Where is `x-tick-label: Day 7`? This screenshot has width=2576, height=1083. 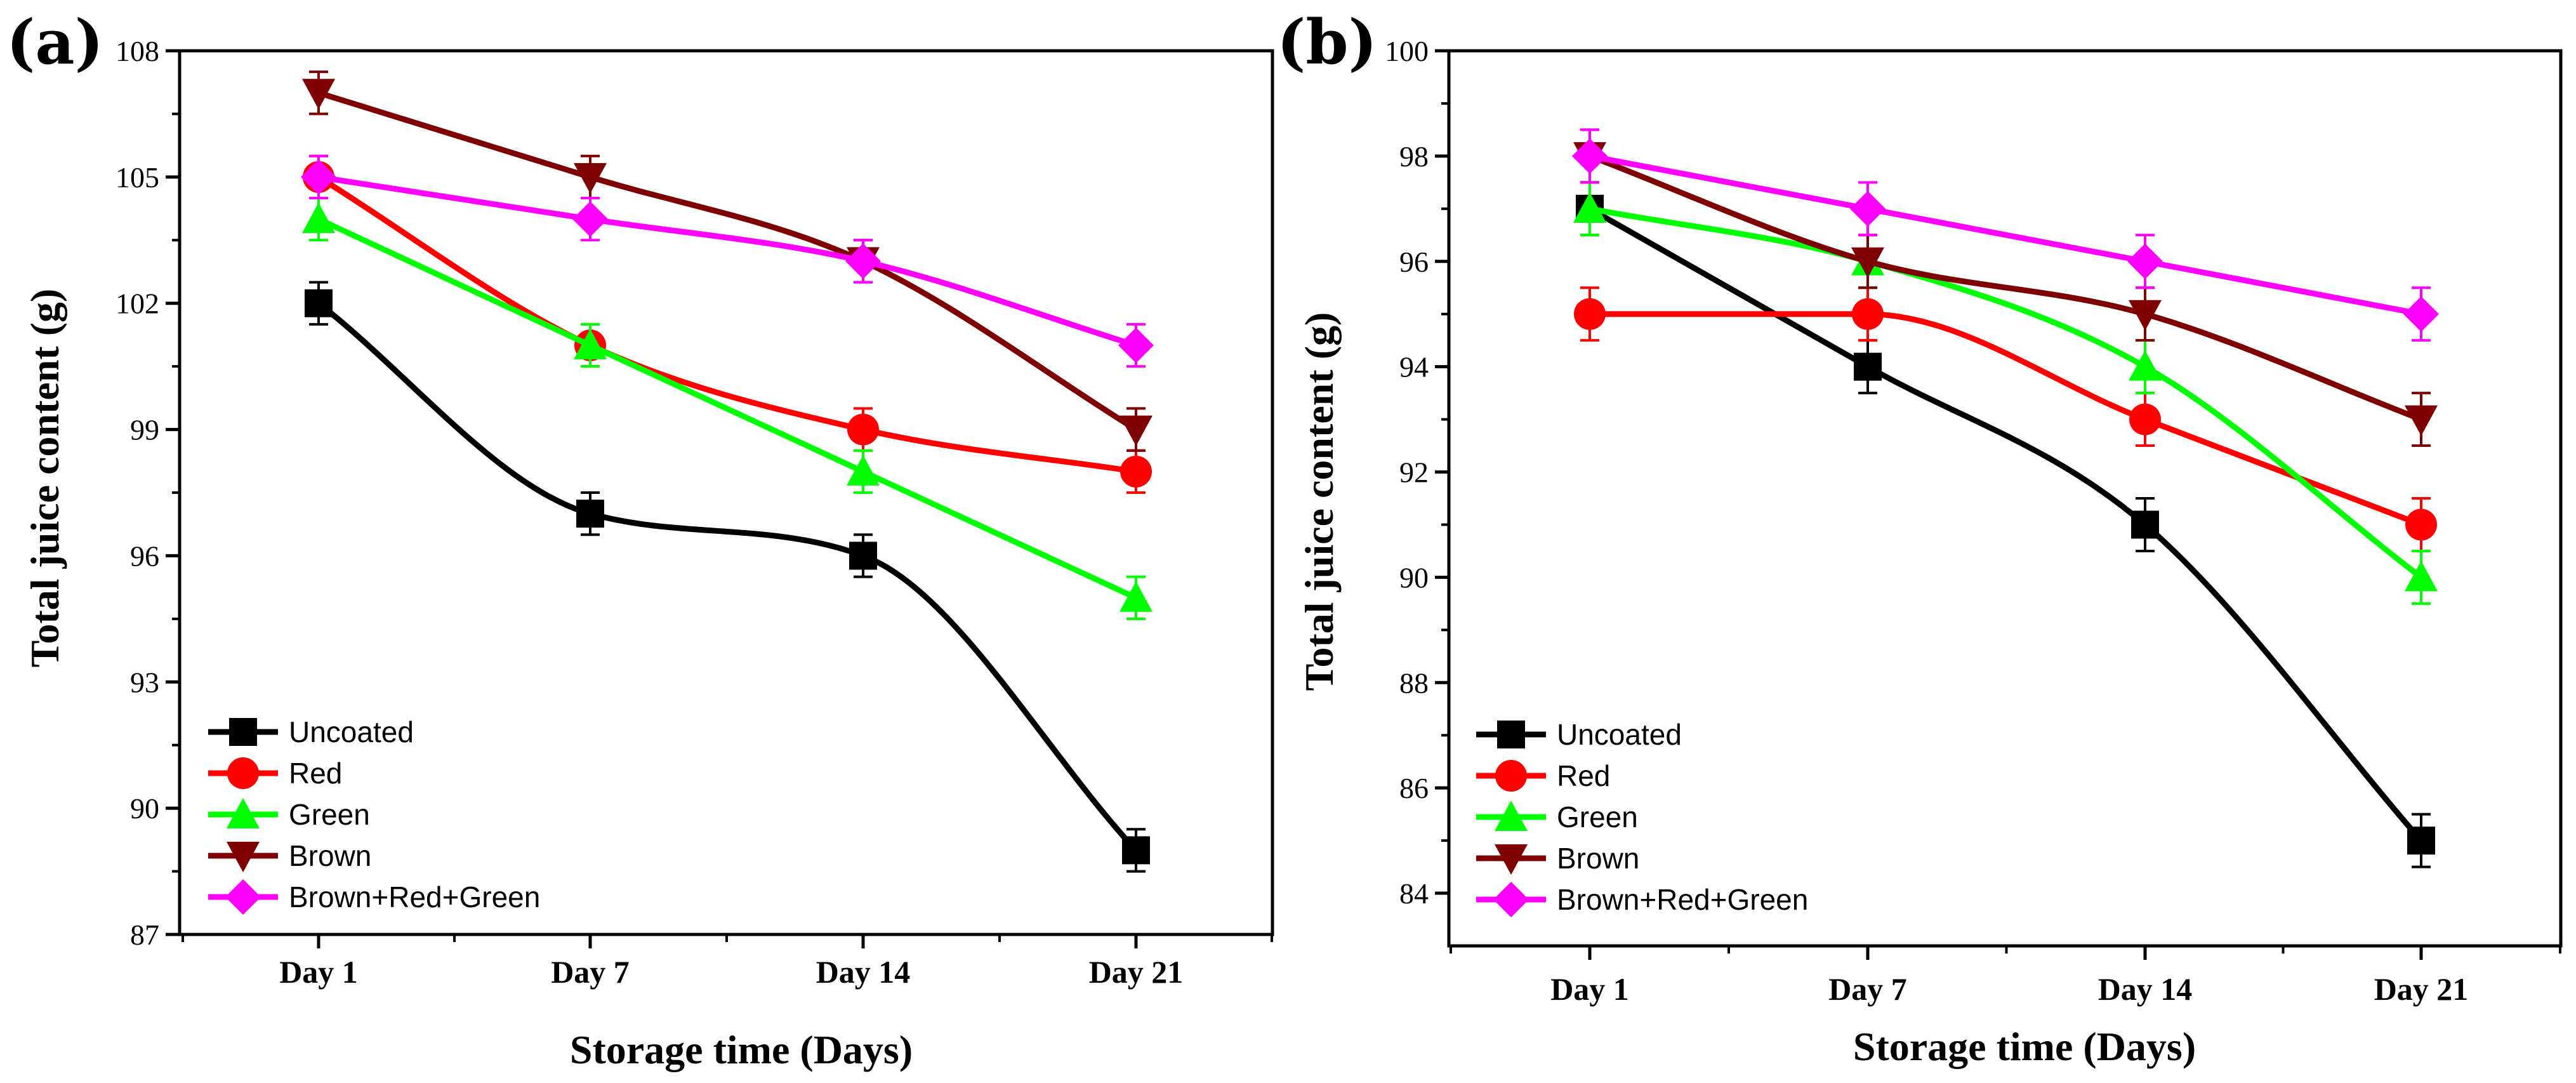
x-tick-label: Day 7 is located at coordinates (1867, 989).